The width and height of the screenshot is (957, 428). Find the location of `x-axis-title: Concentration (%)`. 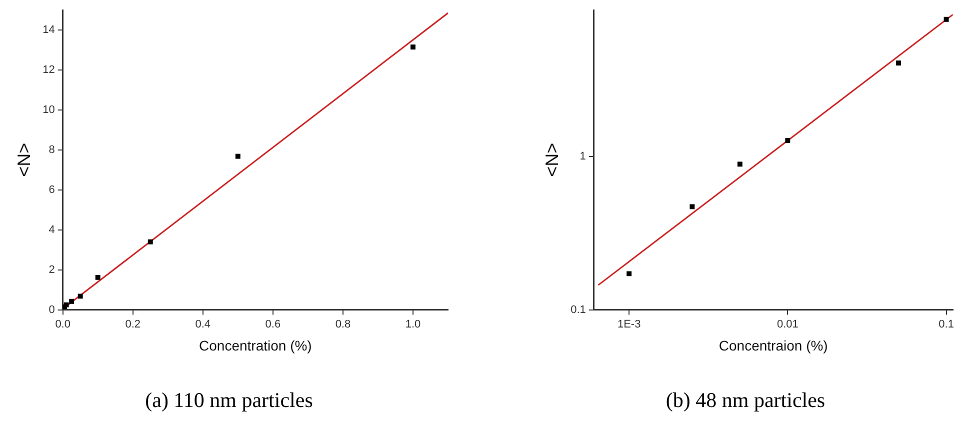

x-axis-title: Concentration (%) is located at coordinates (255, 345).